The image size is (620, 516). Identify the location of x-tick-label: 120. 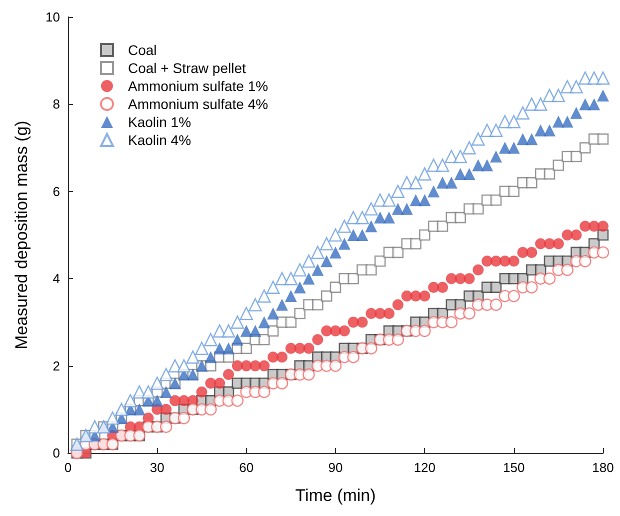
(425, 467).